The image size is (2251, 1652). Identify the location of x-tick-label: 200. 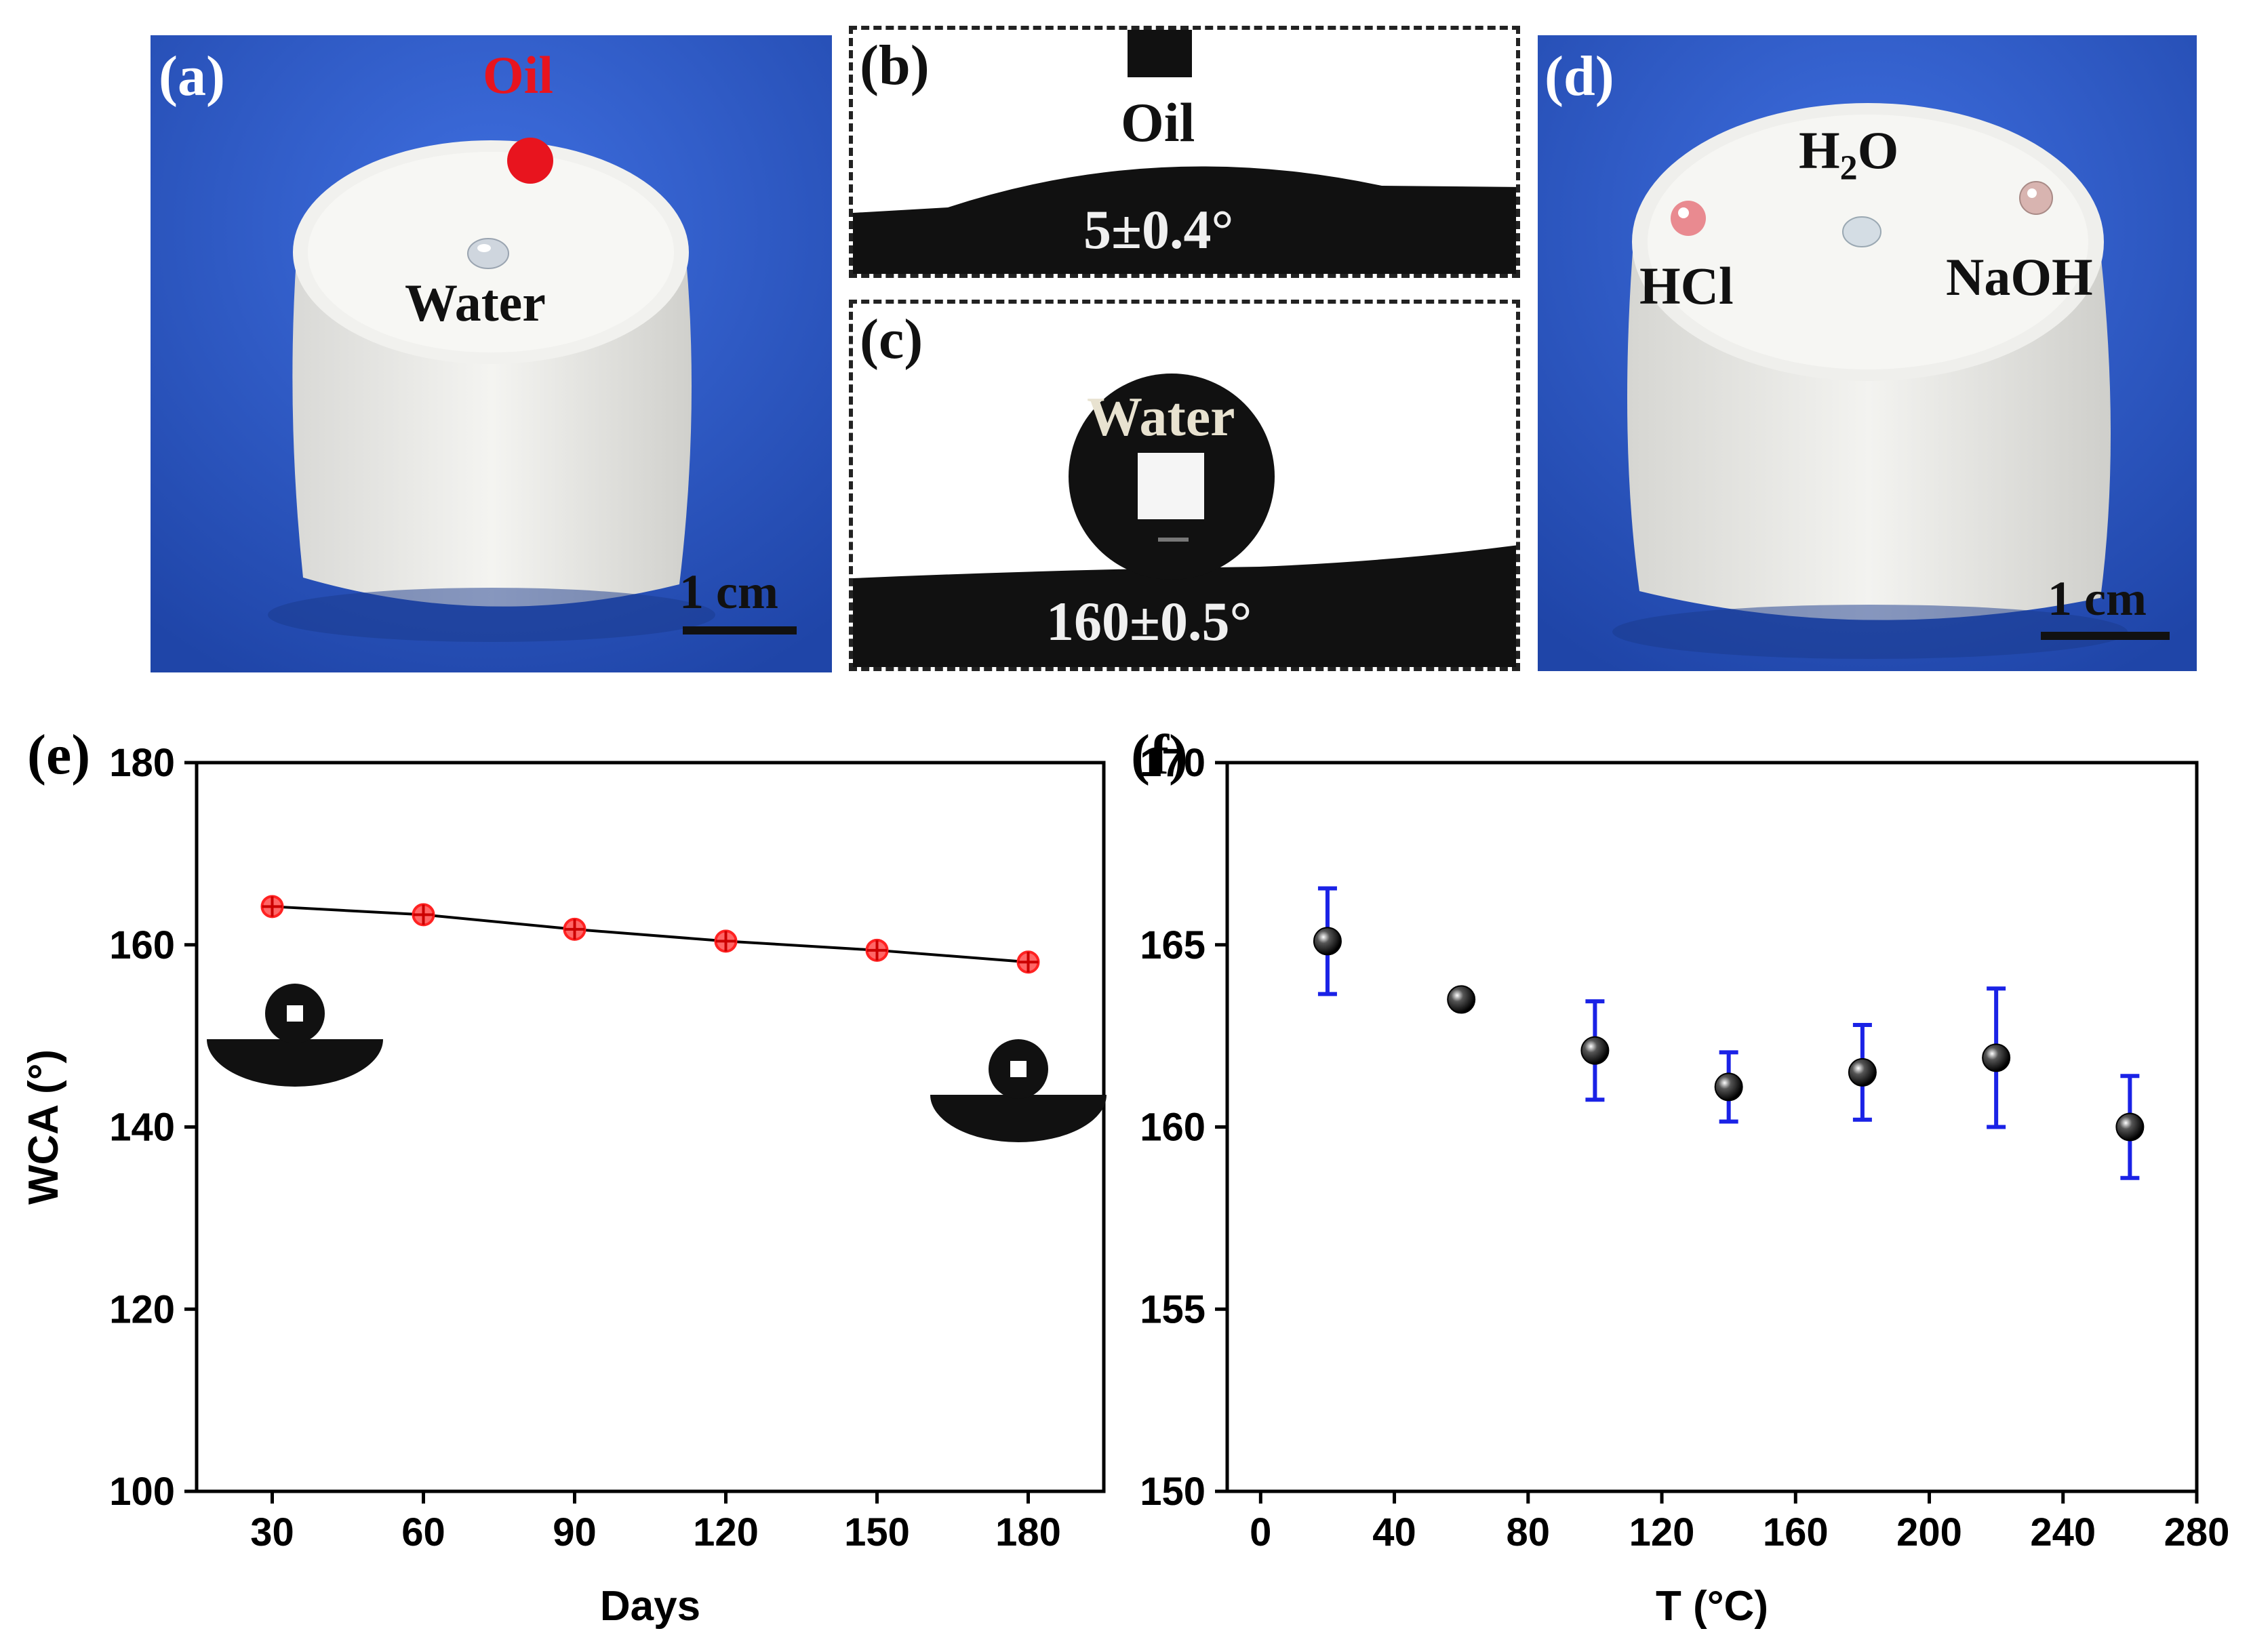
(1929, 1532).